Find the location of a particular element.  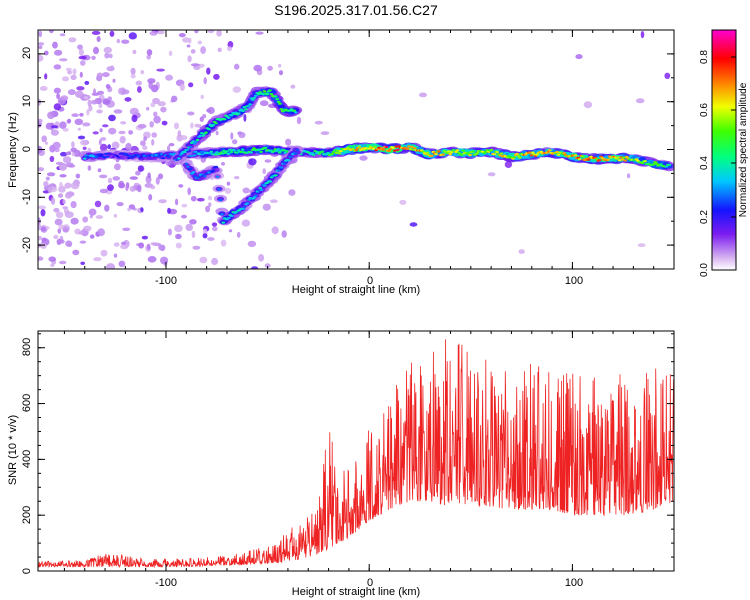

colorbar-ticks is located at coordinates (733, 163).